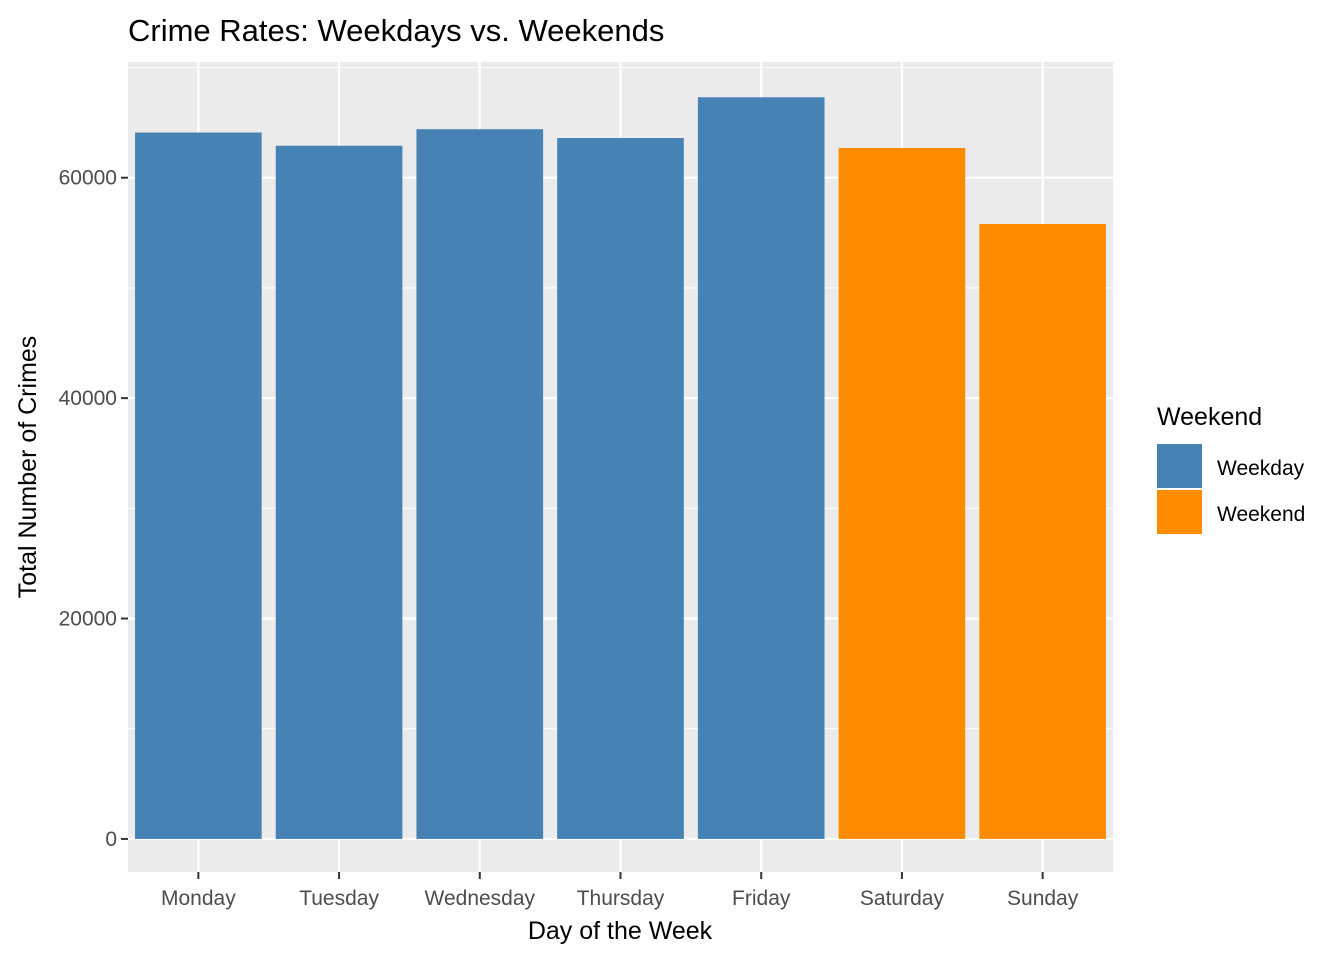 The image size is (1344, 960). I want to click on x-tick-label-saturday: Saturday, so click(902, 898).